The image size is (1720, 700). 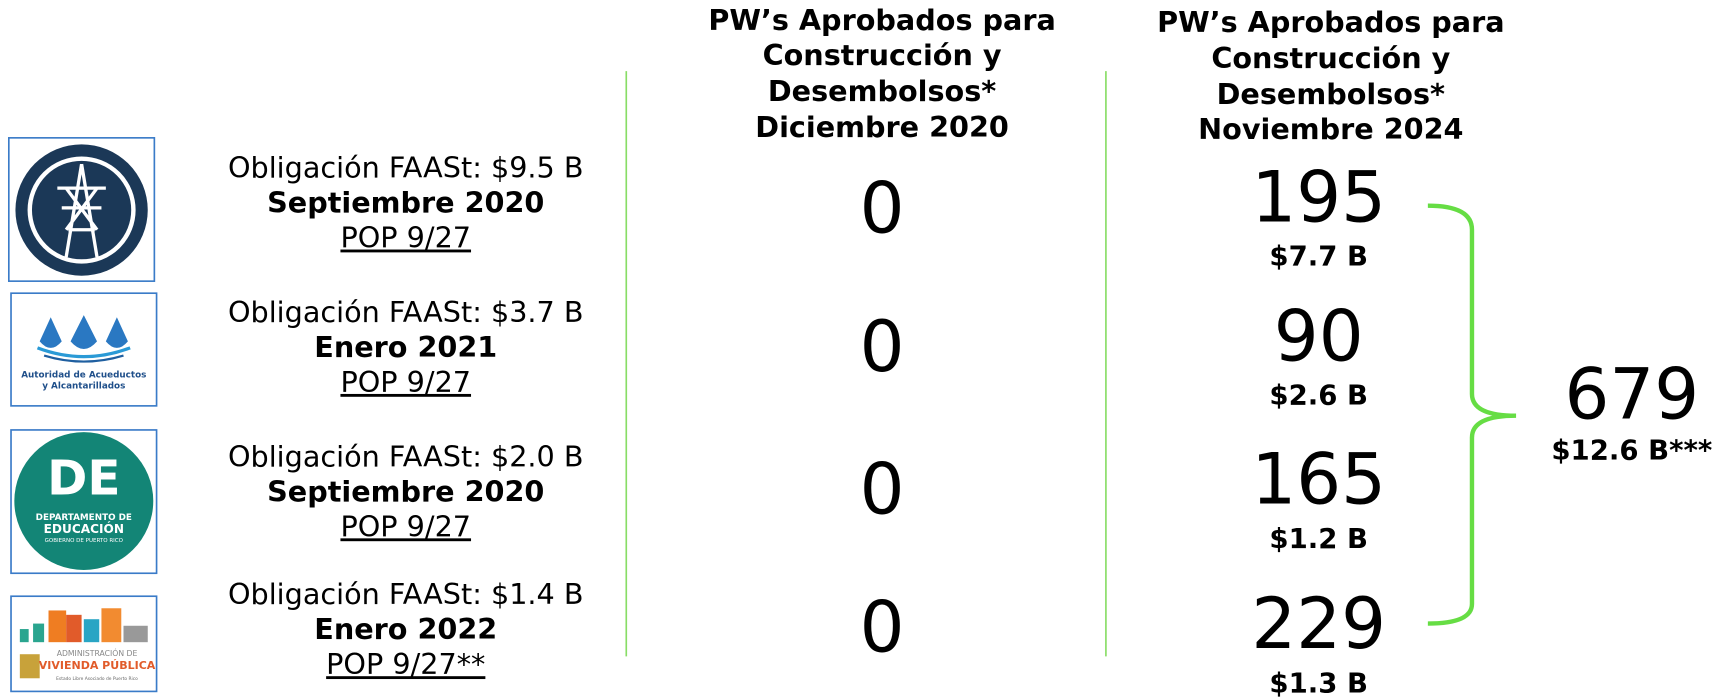 I want to click on obligation: Obligación FAASt: $9.5 B, so click(x=406, y=168).